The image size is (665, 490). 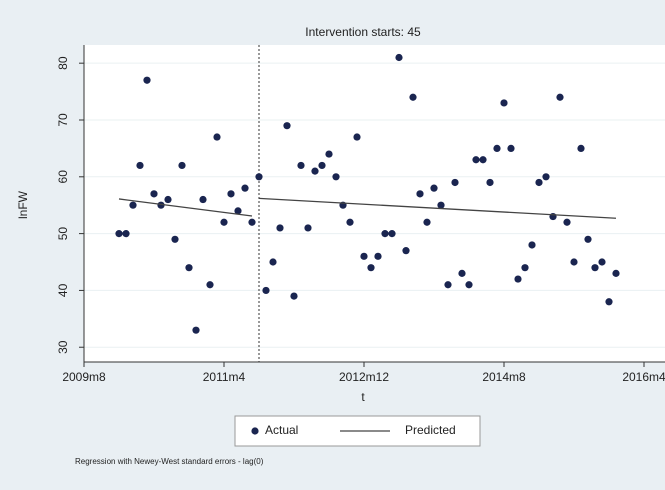 I want to click on x-tick-label: 2011m4, so click(x=224, y=377).